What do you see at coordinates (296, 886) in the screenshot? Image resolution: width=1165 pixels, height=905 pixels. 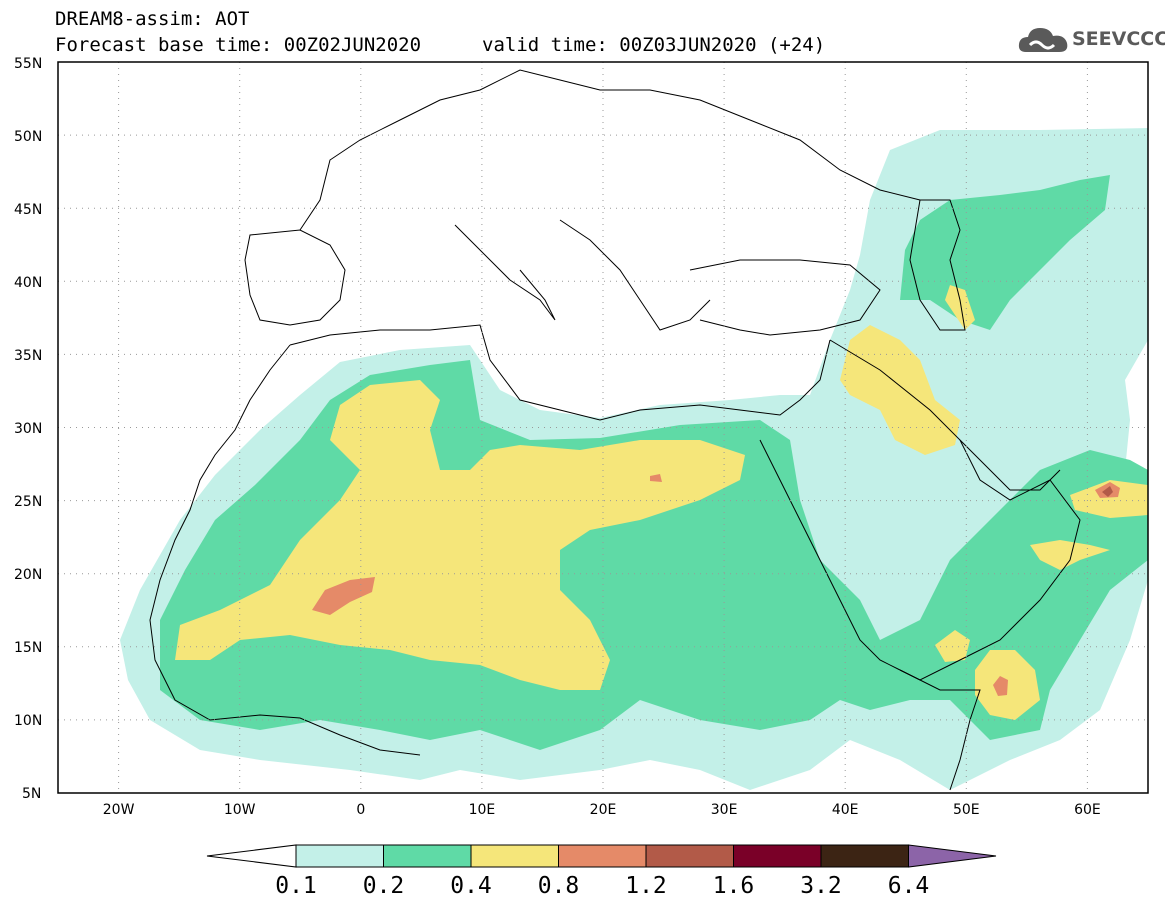 I see `colorbar-label: 0.1` at bounding box center [296, 886].